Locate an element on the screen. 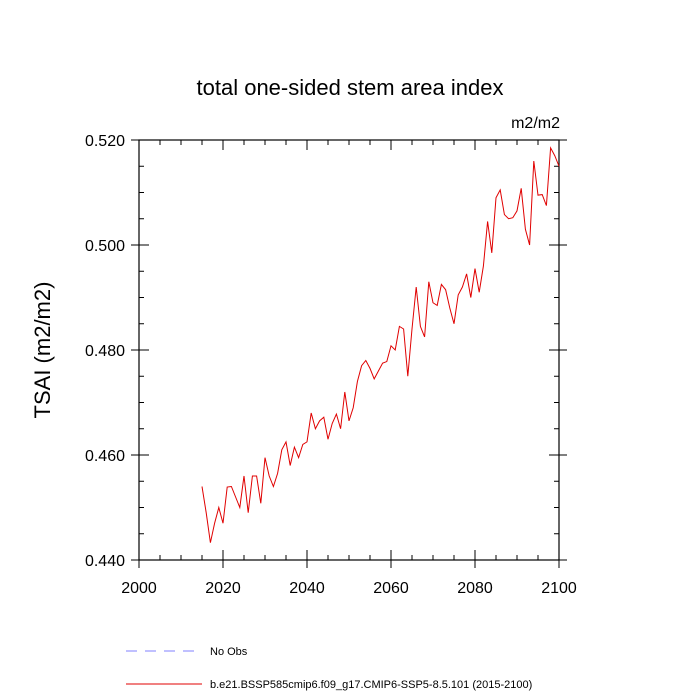  x-tick-label: 2000 is located at coordinates (139, 588).